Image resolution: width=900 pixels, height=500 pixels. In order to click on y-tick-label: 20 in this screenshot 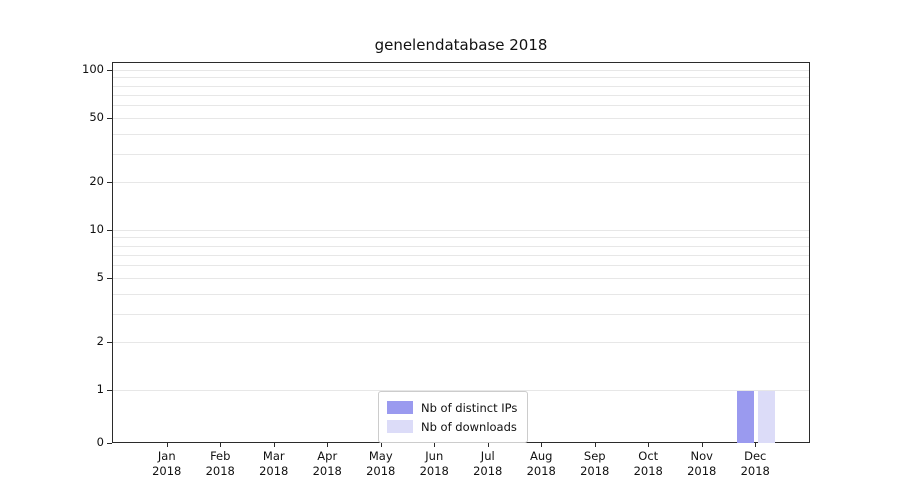, I will do `click(96, 180)`.